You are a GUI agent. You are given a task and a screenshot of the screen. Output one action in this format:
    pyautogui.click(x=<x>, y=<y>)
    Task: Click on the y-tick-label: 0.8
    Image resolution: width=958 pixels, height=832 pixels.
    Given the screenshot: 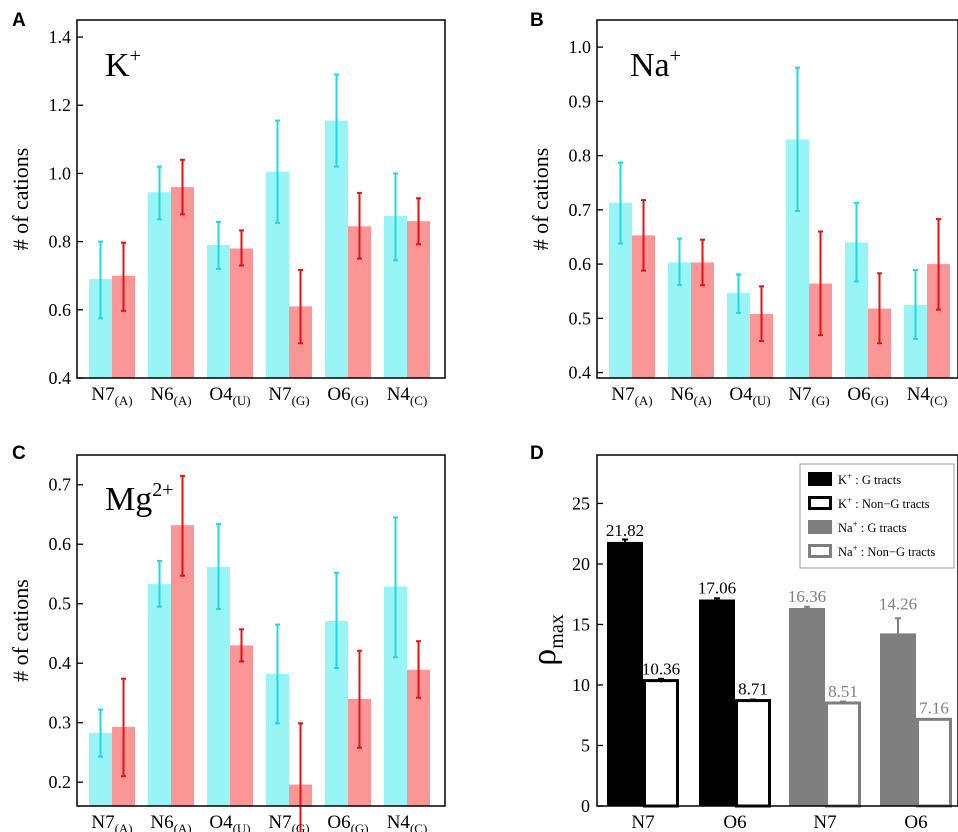 What is the action you would take?
    pyautogui.click(x=60, y=242)
    